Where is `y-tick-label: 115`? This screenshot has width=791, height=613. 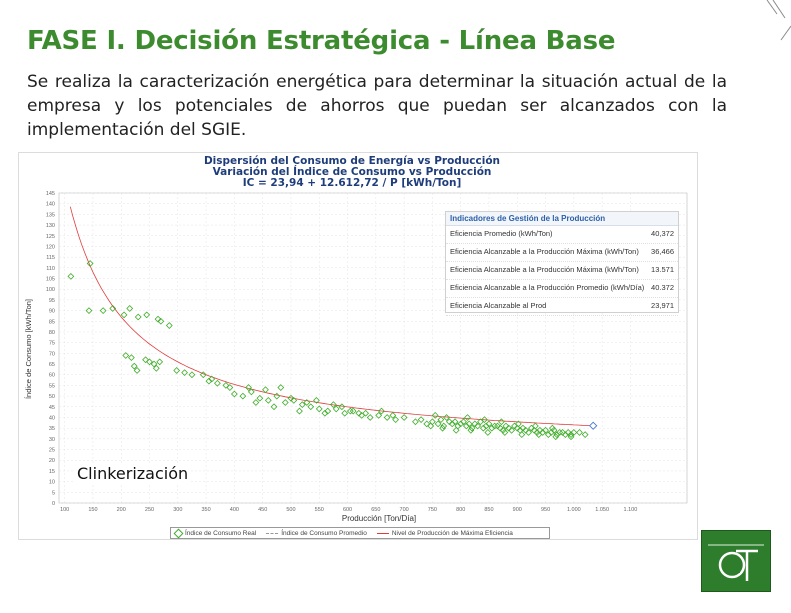
y-tick-label: 115 is located at coordinates (50, 258).